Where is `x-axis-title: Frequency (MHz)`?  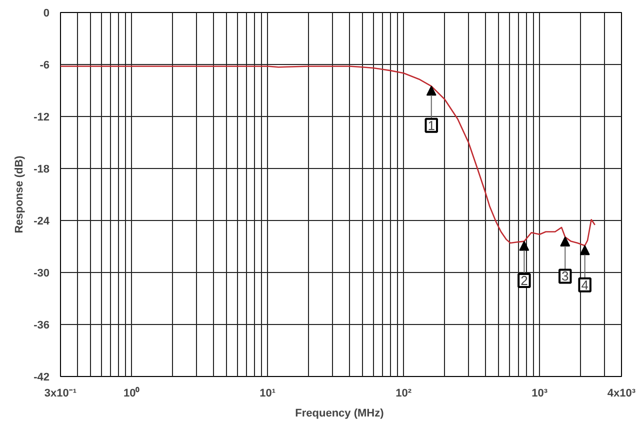
x-axis-title: Frequency (MHz) is located at coordinates (339, 414).